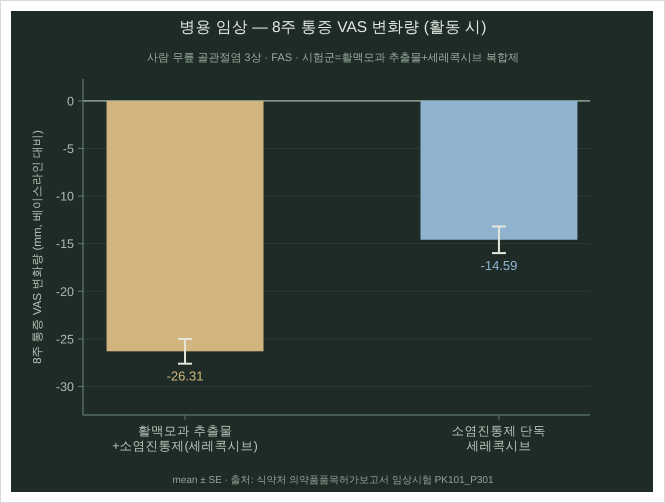 The image size is (665, 503). Describe the element at coordinates (333, 58) in the screenshot. I see `chart-subtitle: 사람 무릎 골관절염 3상 · FAS · 시험군=활맥모과 추출물+세레콕시브 복합제` at that location.